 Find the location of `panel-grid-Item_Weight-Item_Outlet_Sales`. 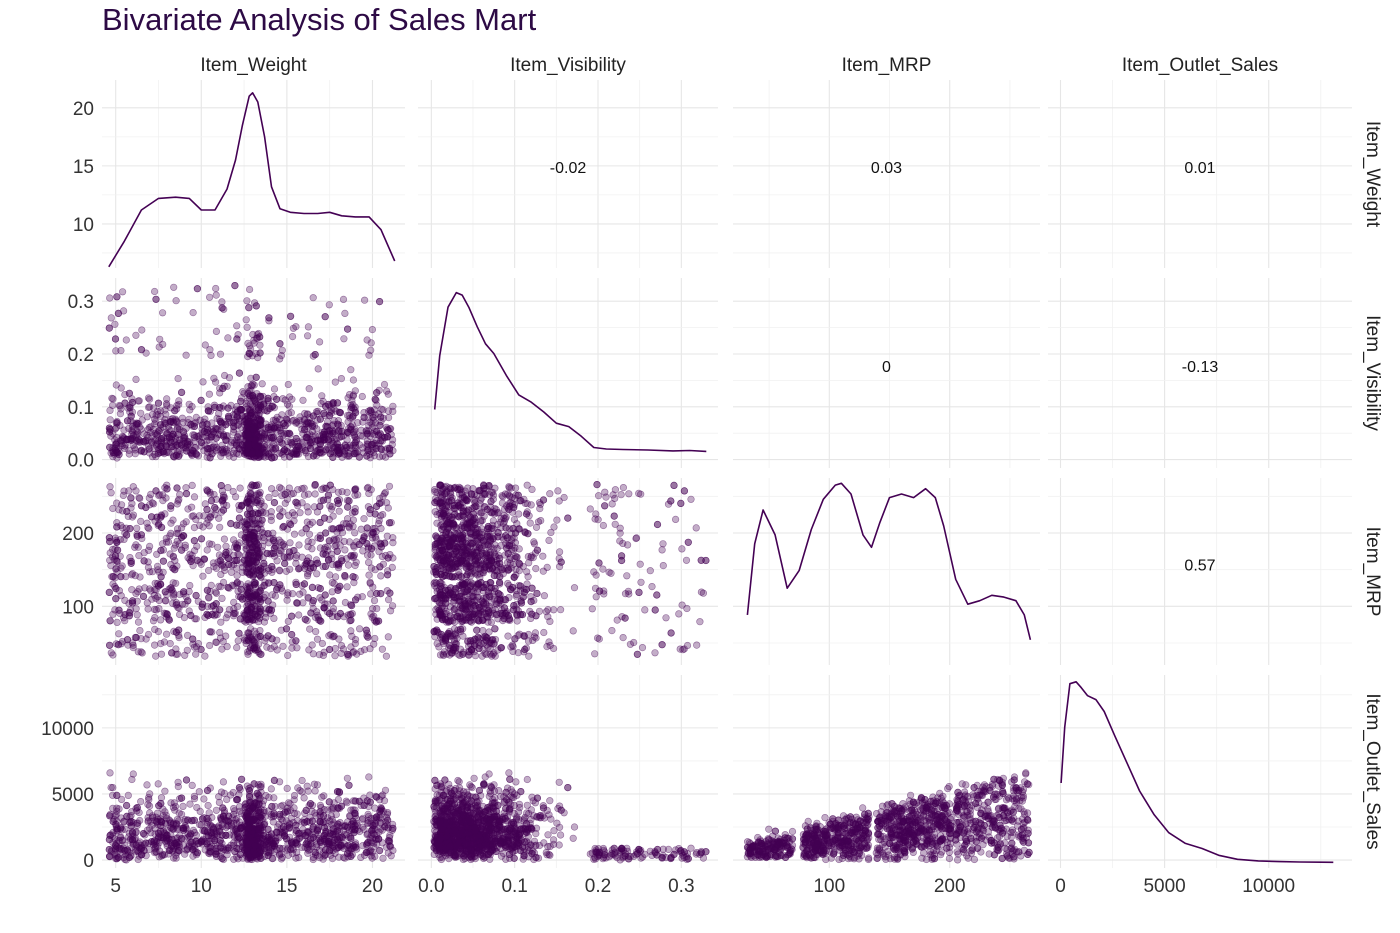

panel-grid-Item_Weight-Item_Outlet_Sales is located at coordinates (1200, 174).